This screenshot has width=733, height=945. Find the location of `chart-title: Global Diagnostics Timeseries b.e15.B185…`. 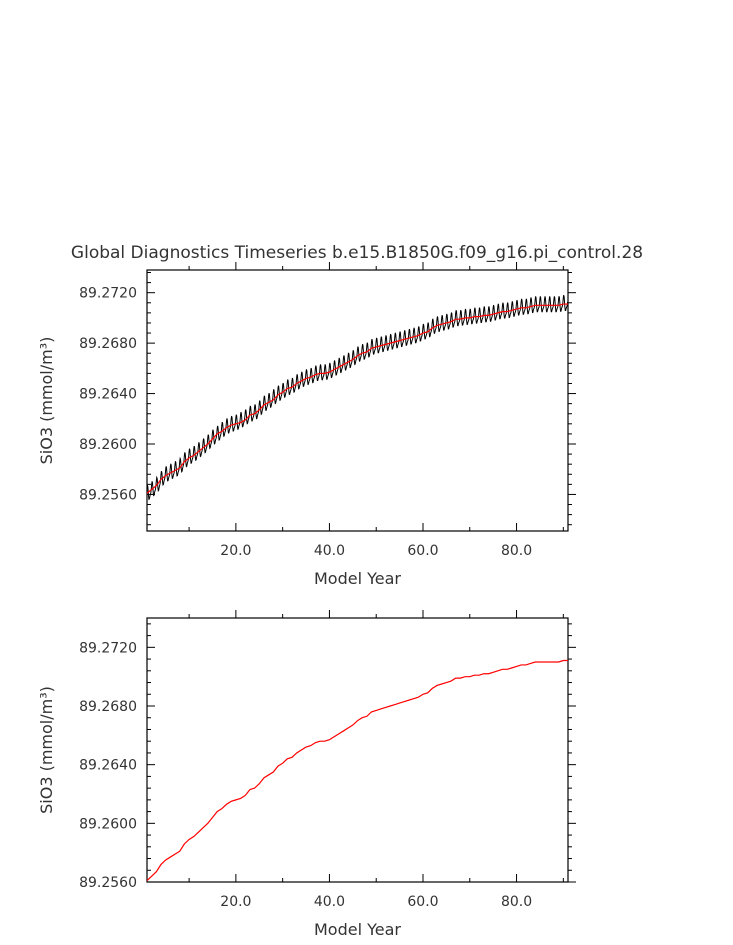

chart-title: Global Diagnostics Timeseries b.e15.B185… is located at coordinates (357, 253).